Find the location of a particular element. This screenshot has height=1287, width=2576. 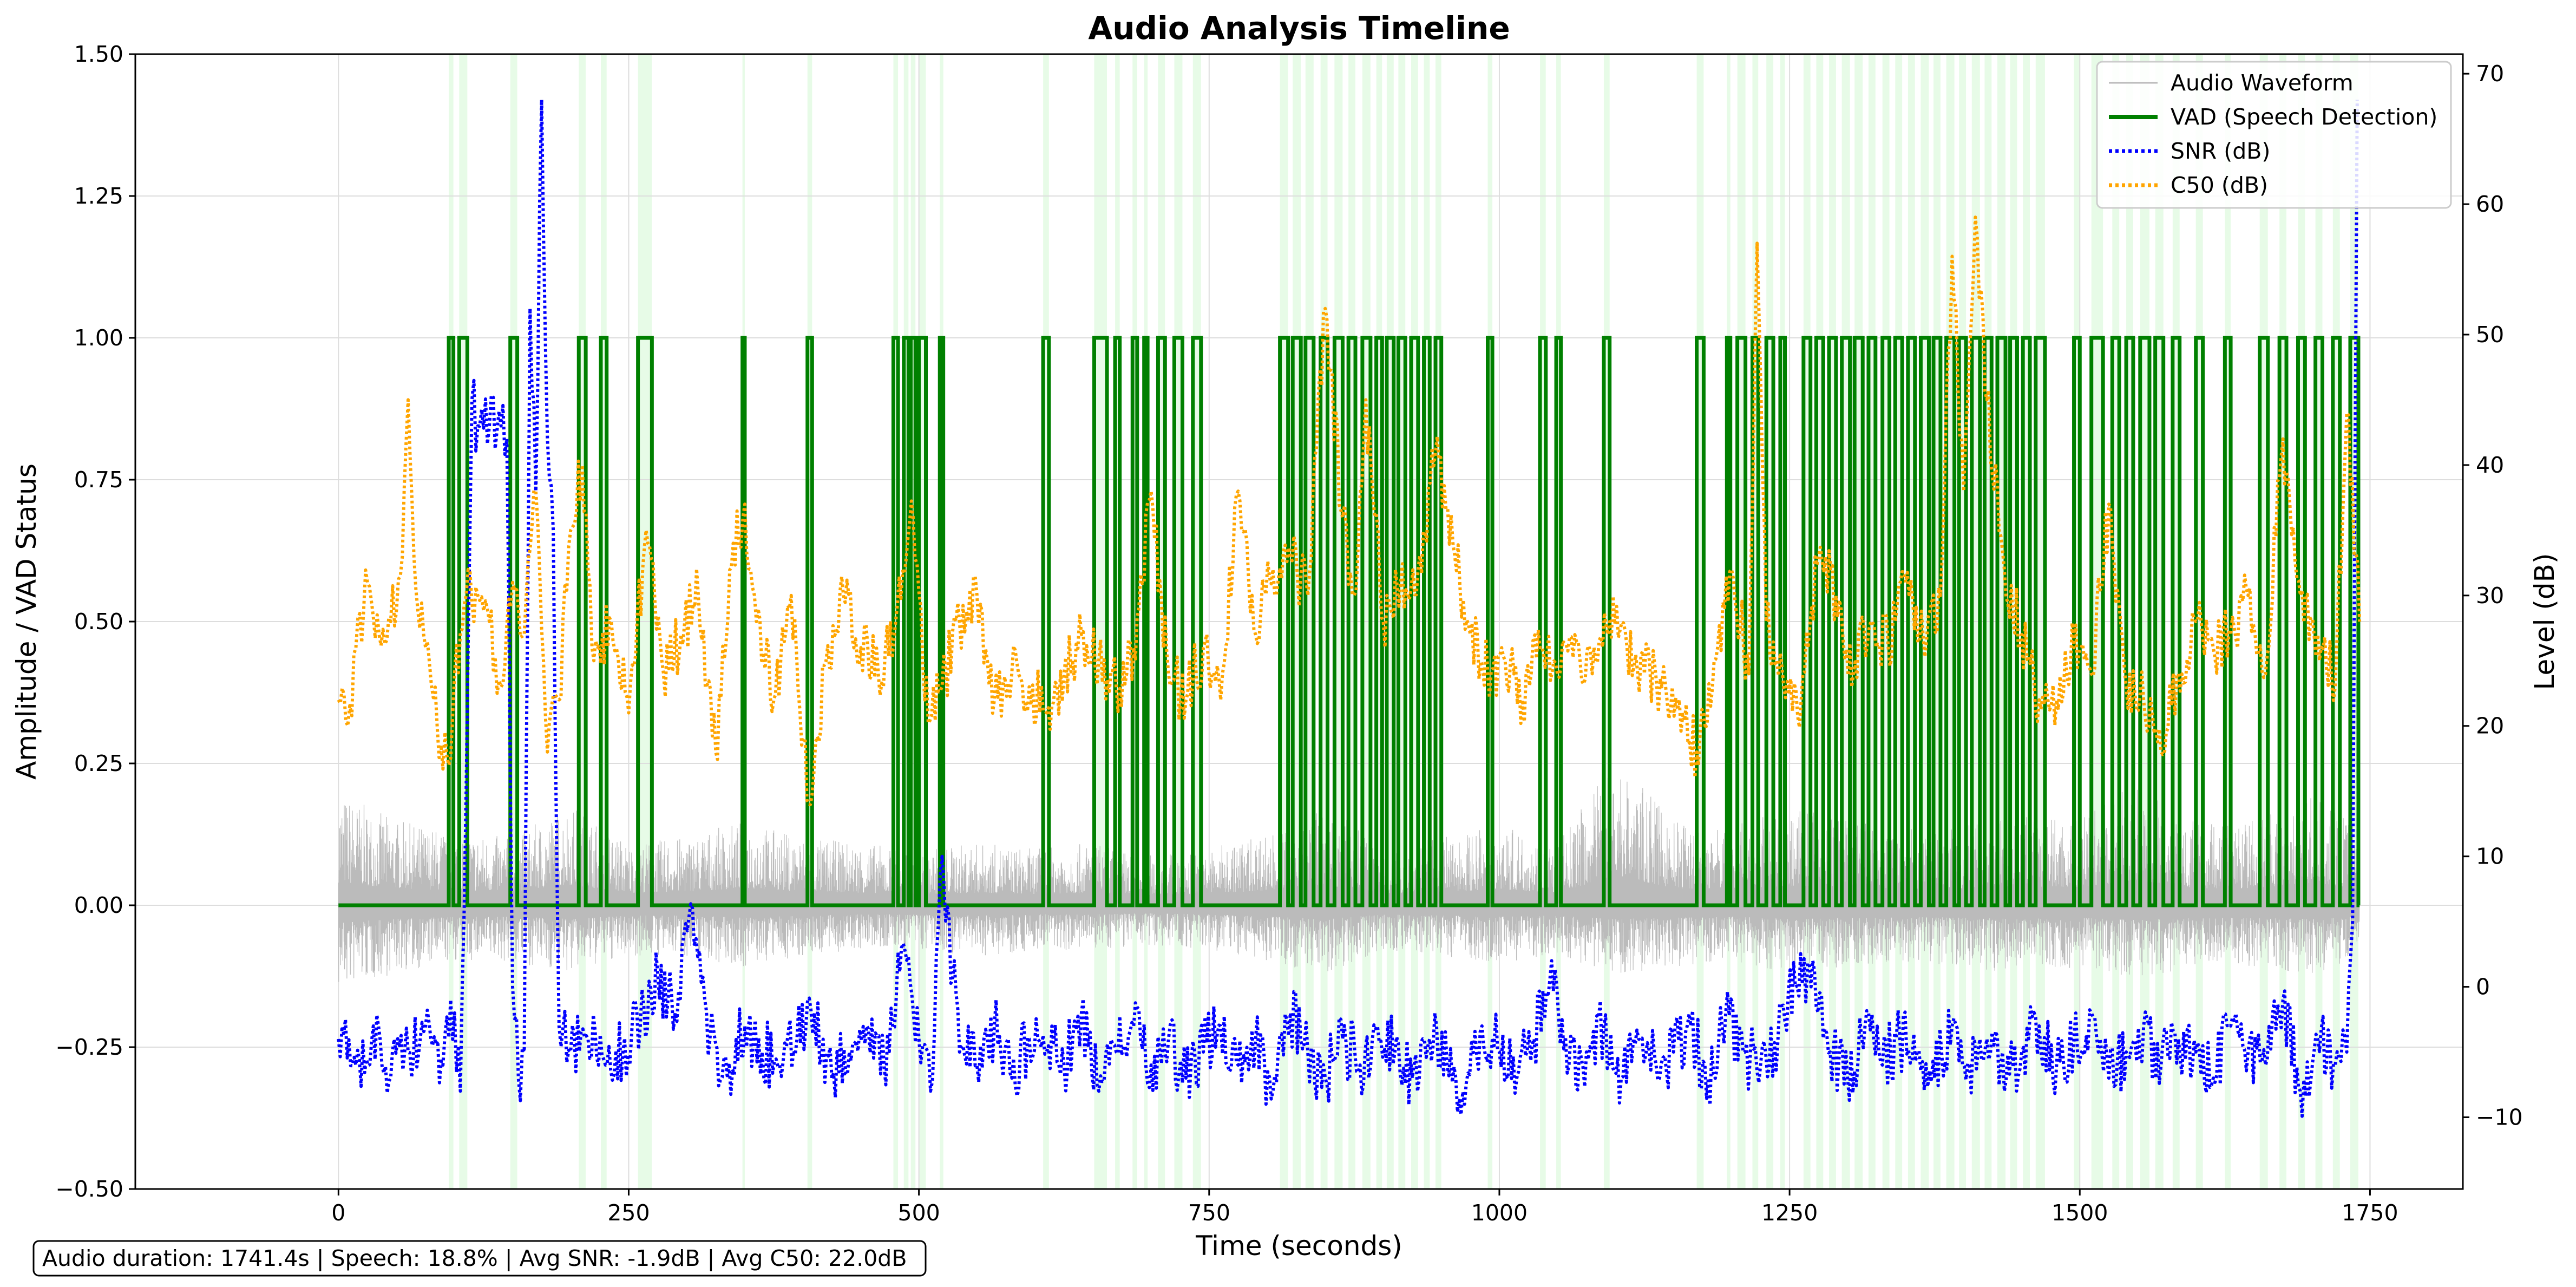

y2-tick-label-3: 20 is located at coordinates (2490, 726).